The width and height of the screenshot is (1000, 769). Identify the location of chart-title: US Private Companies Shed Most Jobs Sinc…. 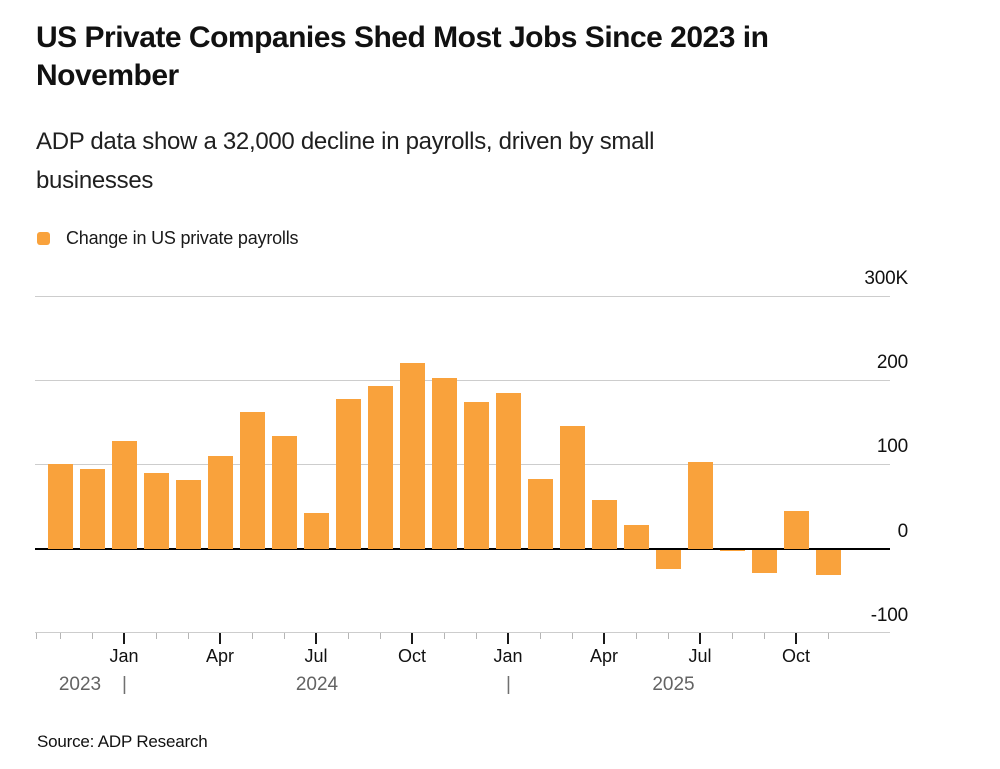
(496, 57).